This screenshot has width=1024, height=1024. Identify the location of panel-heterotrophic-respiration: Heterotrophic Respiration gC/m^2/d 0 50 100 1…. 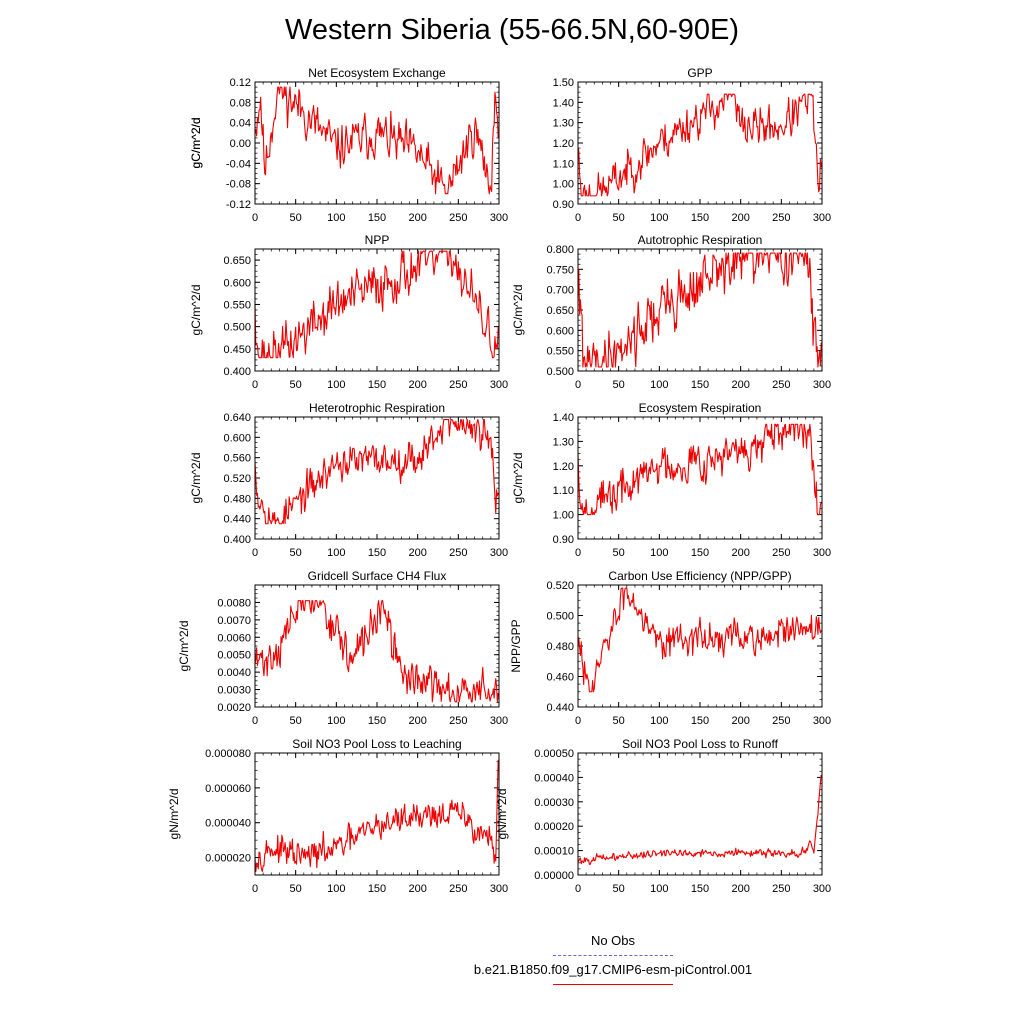
(348, 480).